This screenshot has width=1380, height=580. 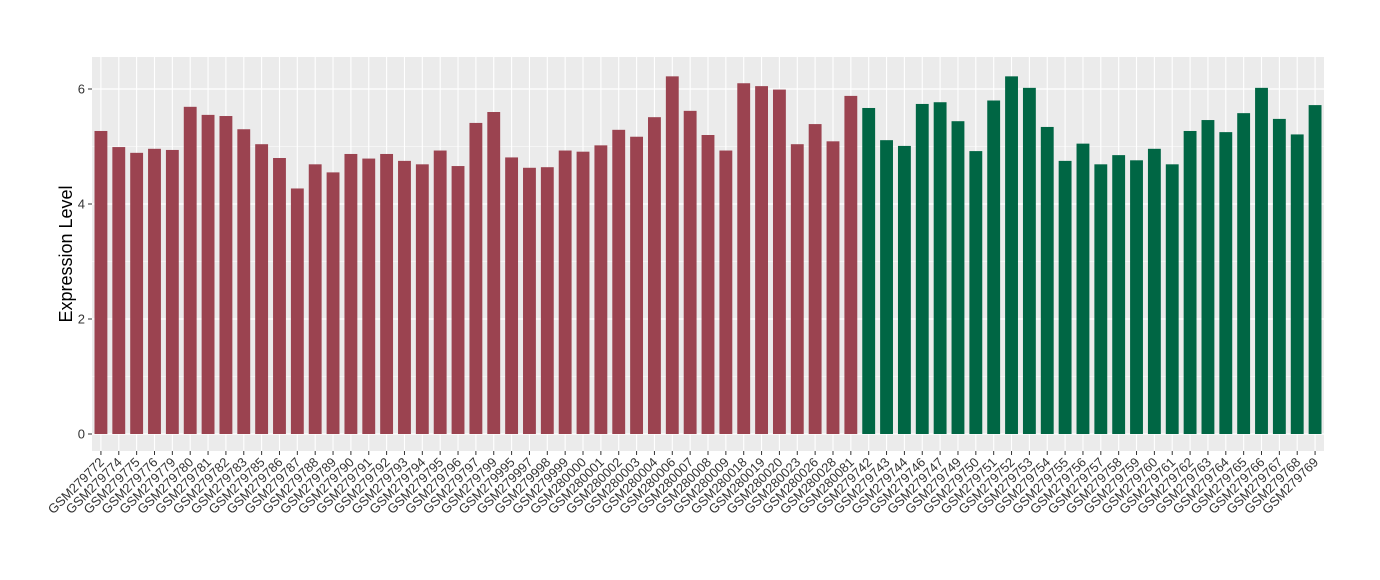 What do you see at coordinates (1244, 274) in the screenshot?
I see `bar-GSM279765` at bounding box center [1244, 274].